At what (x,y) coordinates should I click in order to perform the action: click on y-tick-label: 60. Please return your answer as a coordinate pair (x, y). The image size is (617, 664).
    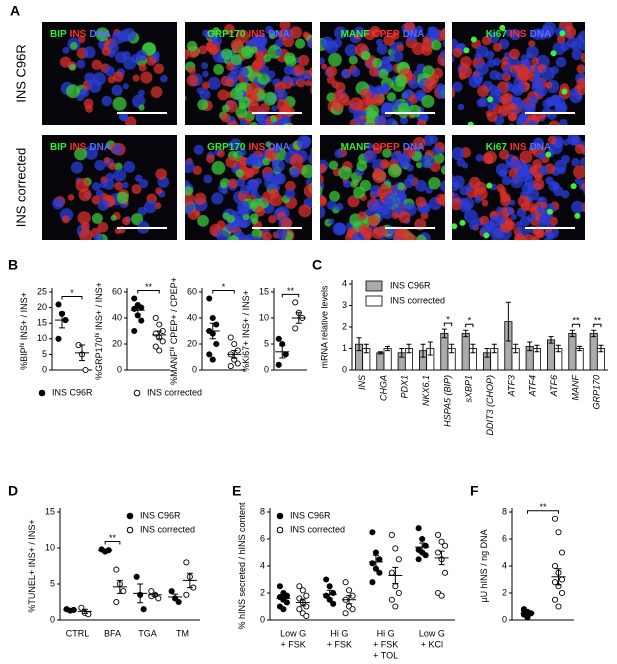
    Looking at the image, I should click on (117, 291).